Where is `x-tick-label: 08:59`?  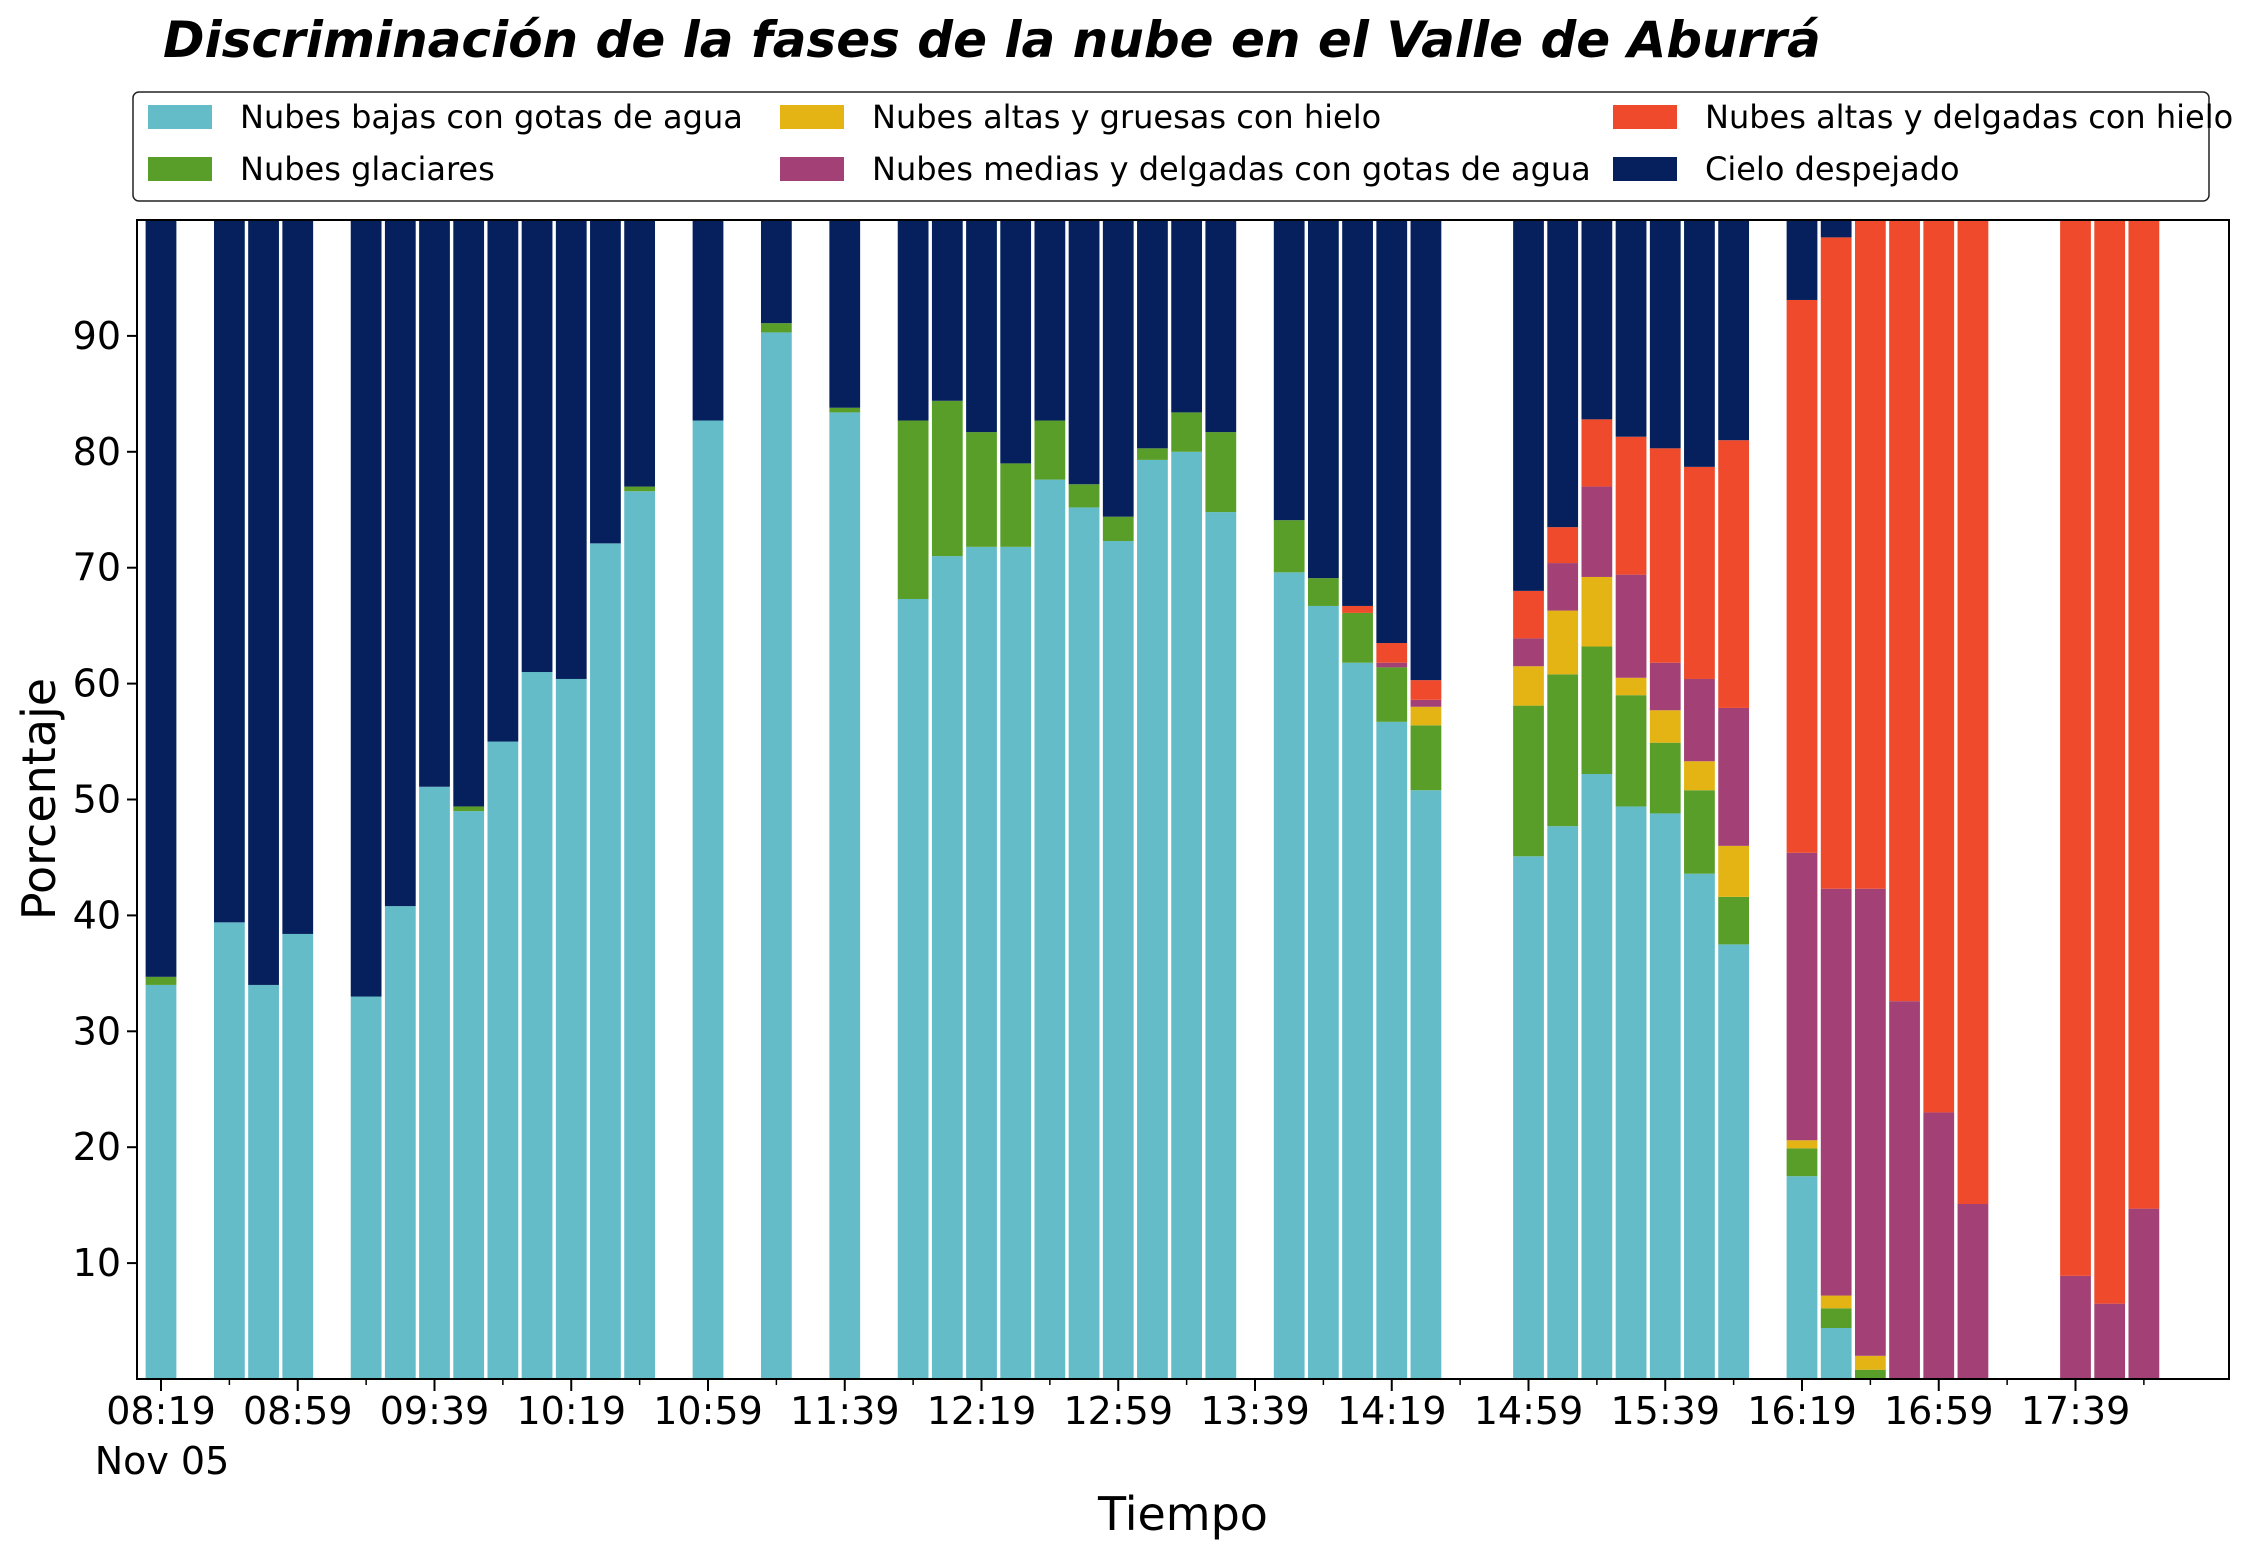 x-tick-label: 08:59 is located at coordinates (298, 1411).